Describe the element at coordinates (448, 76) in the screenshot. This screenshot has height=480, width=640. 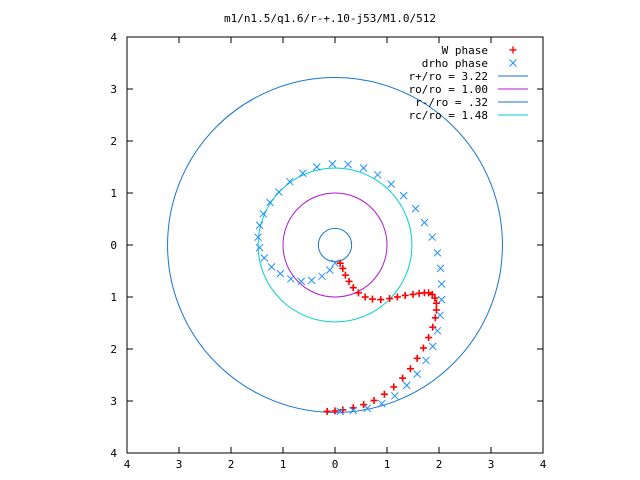
I see `legend-label-r-ro-3-22: r+/ro = 3.22` at that location.